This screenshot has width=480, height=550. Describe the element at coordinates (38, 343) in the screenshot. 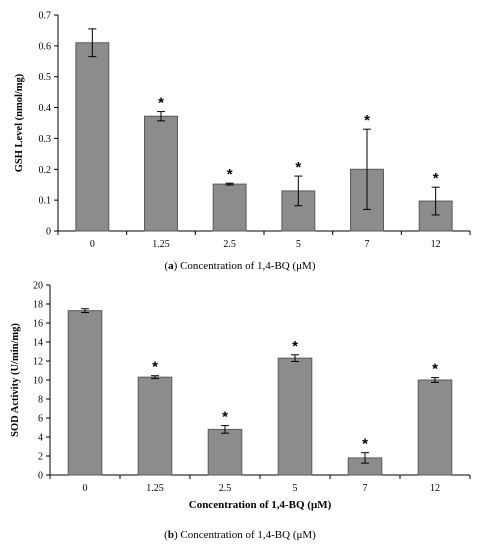

I see `chart1-y-tick-label: 14` at that location.